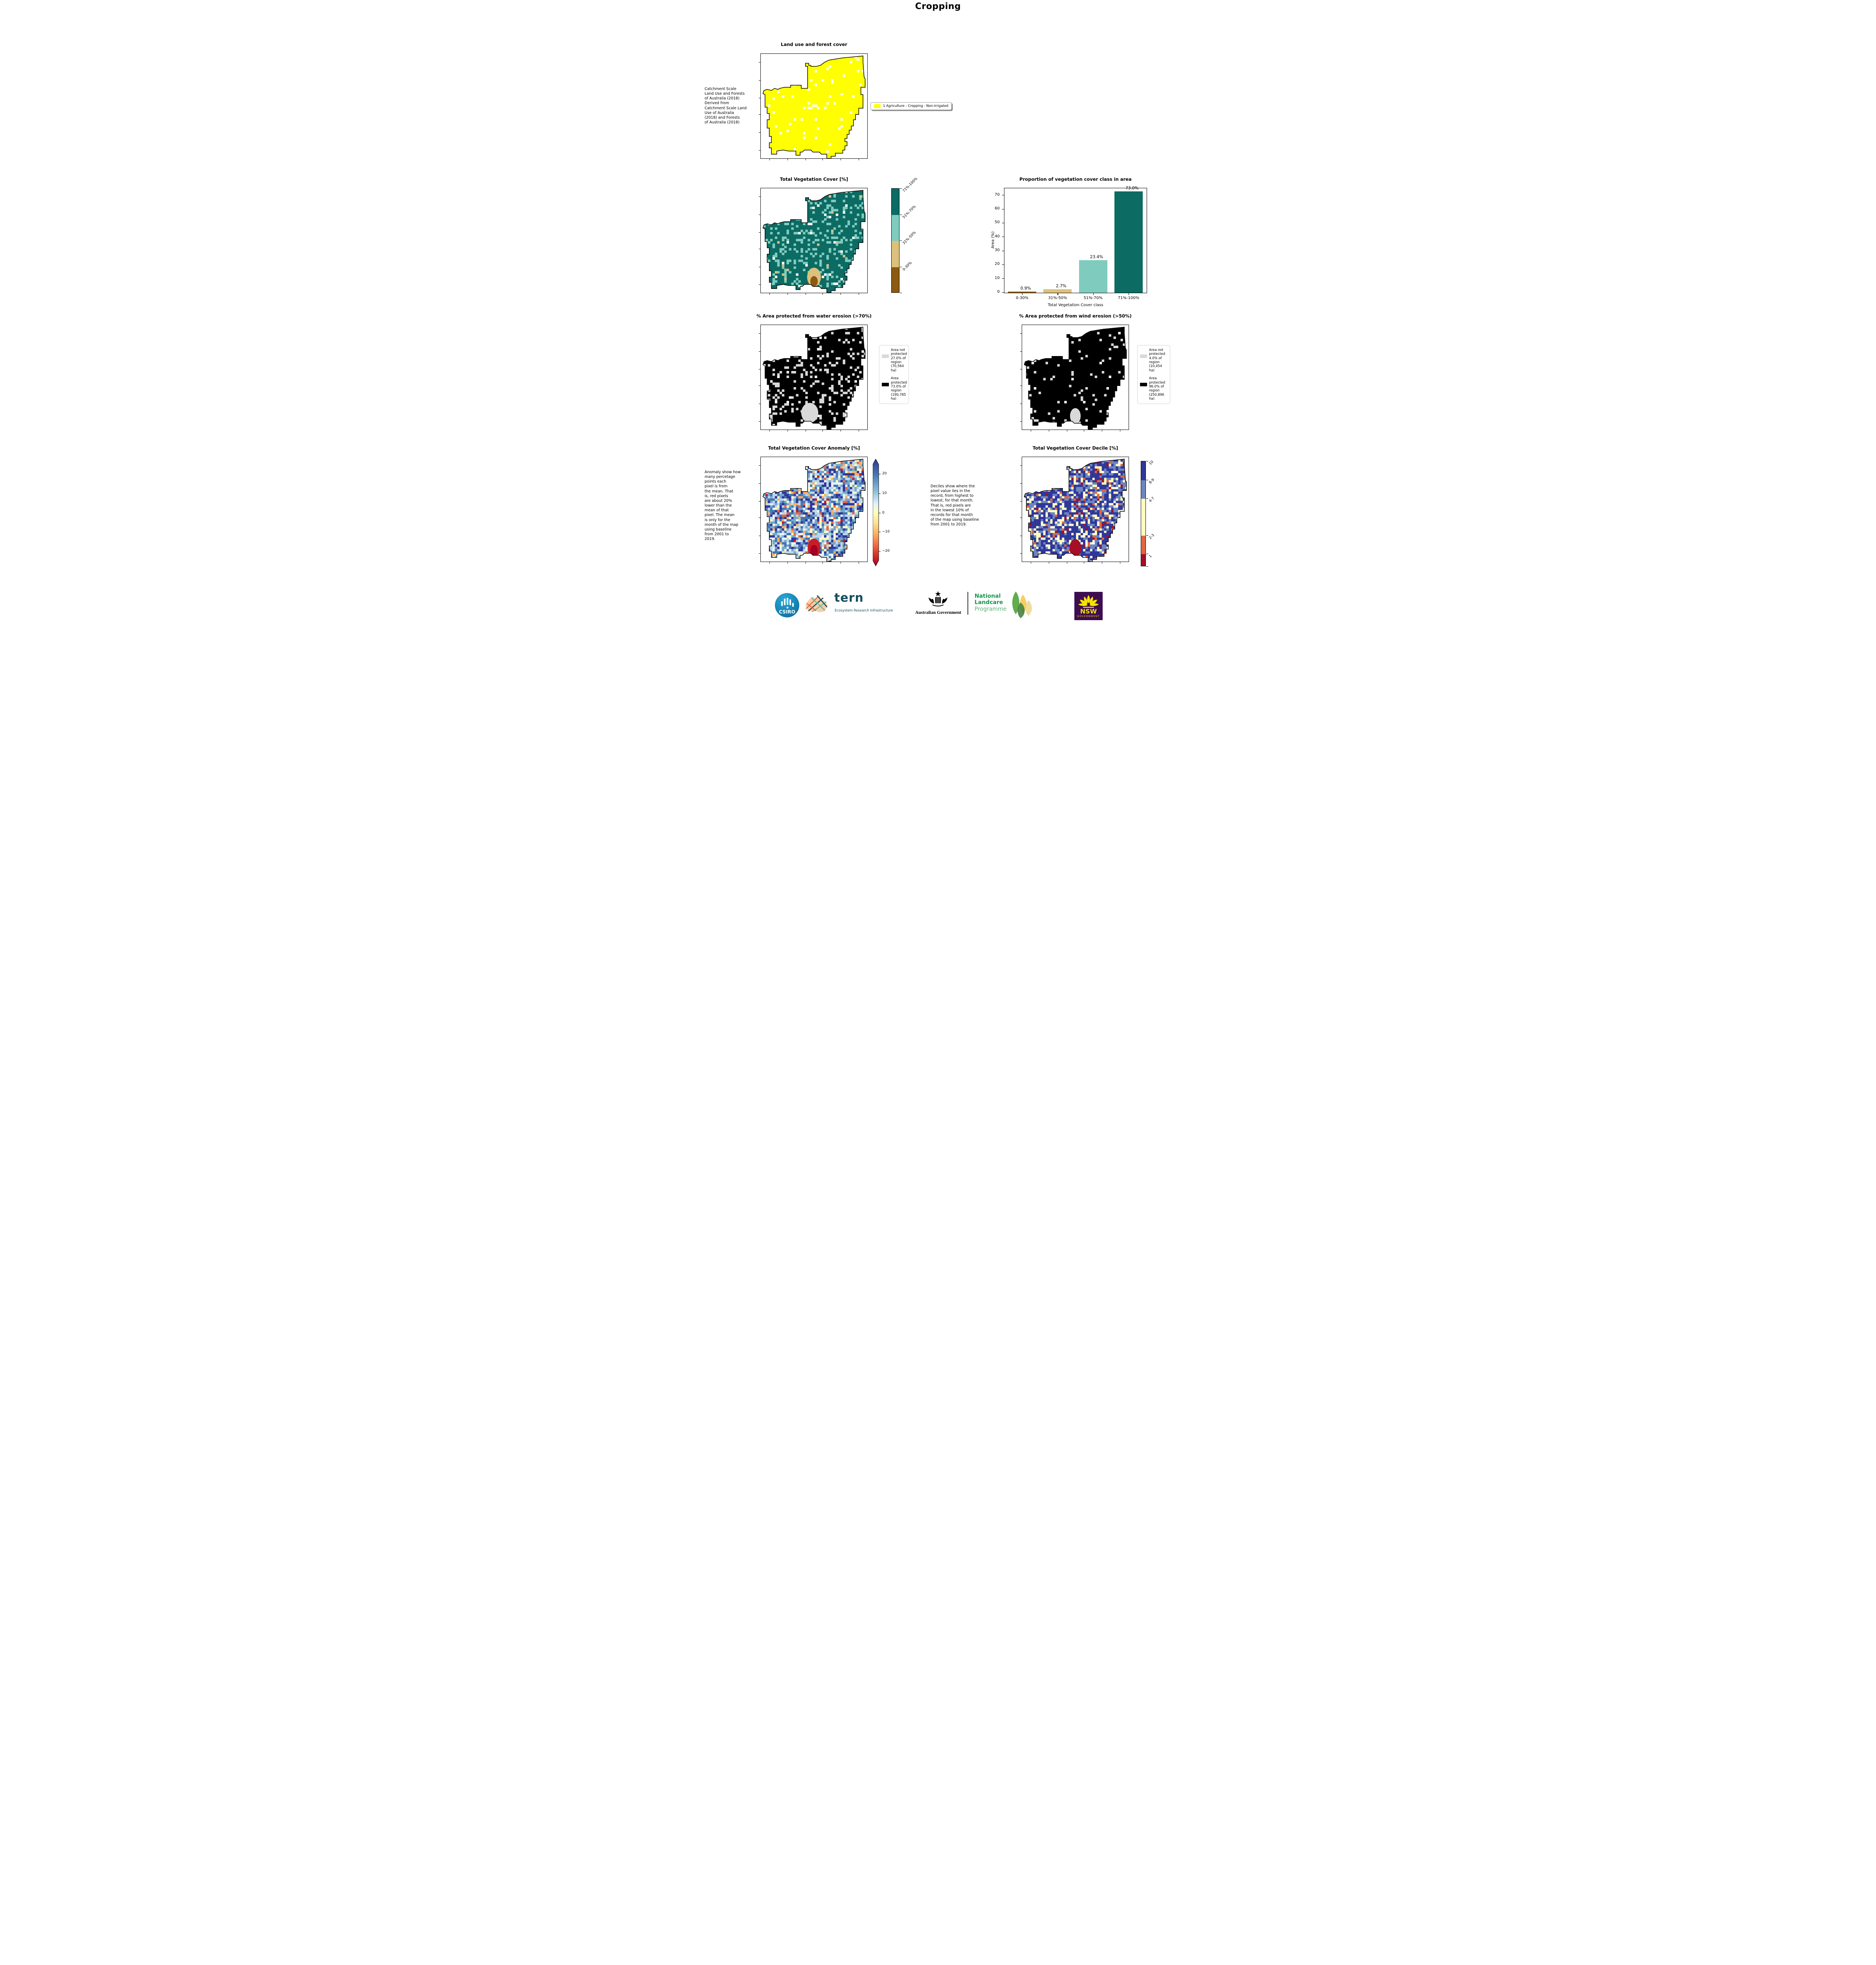 The image size is (1876, 1965). Describe the element at coordinates (814, 179) in the screenshot. I see `veg-cover-map-title: Total Vegetation Cover [%]` at that location.